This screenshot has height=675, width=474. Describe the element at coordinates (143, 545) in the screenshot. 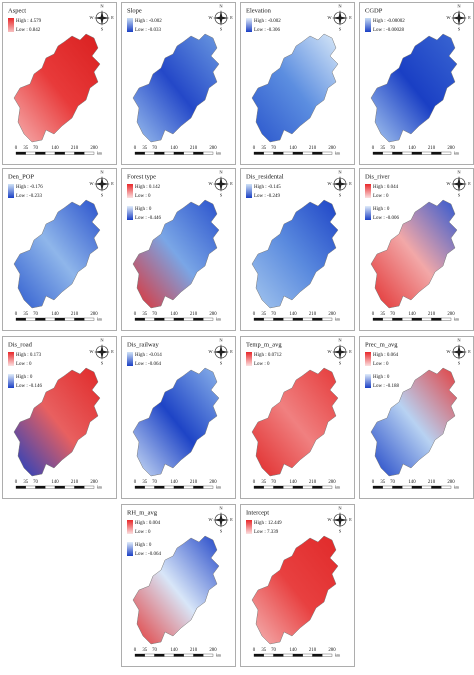

I see `legend-high: High : 0` at that location.